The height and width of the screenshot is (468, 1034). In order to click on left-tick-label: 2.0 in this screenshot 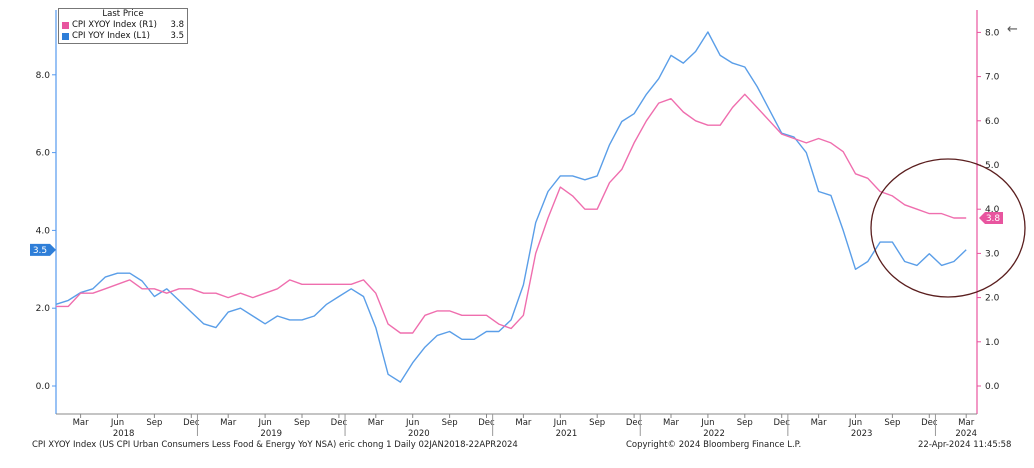, I will do `click(43, 309)`.